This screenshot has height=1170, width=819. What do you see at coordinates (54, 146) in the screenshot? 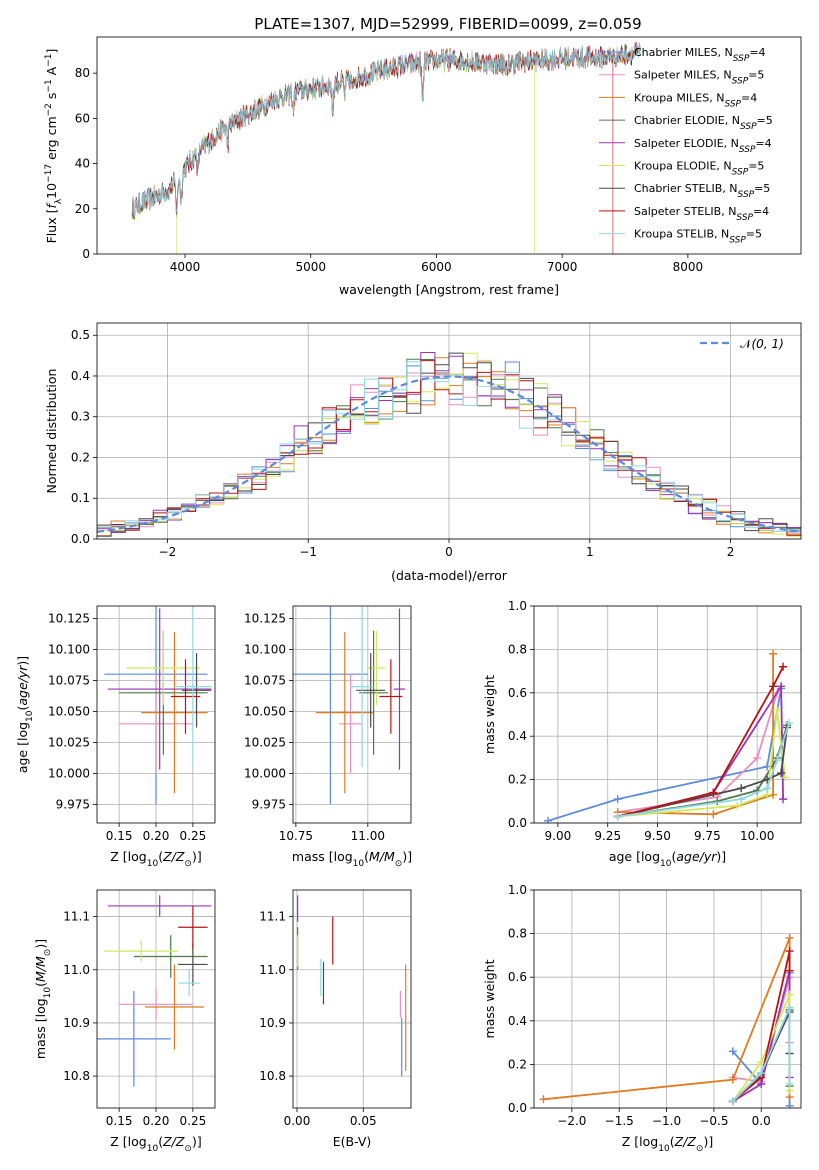
I see `y-axis-label: Flux [fλ10−17 erg cm−2 s−1 A−1]` at bounding box center [54, 146].